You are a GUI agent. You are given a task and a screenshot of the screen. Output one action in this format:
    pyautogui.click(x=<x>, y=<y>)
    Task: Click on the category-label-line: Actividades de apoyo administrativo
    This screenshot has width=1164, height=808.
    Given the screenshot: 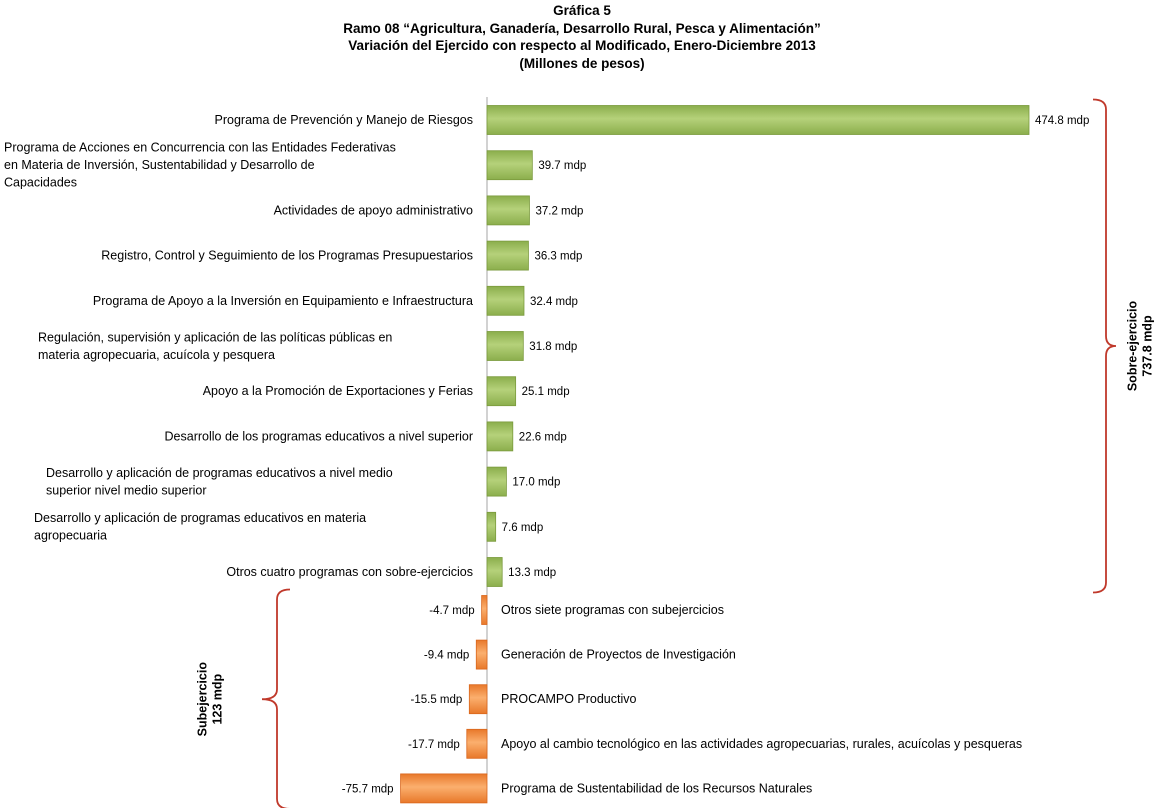 What is the action you would take?
    pyautogui.click(x=373, y=210)
    